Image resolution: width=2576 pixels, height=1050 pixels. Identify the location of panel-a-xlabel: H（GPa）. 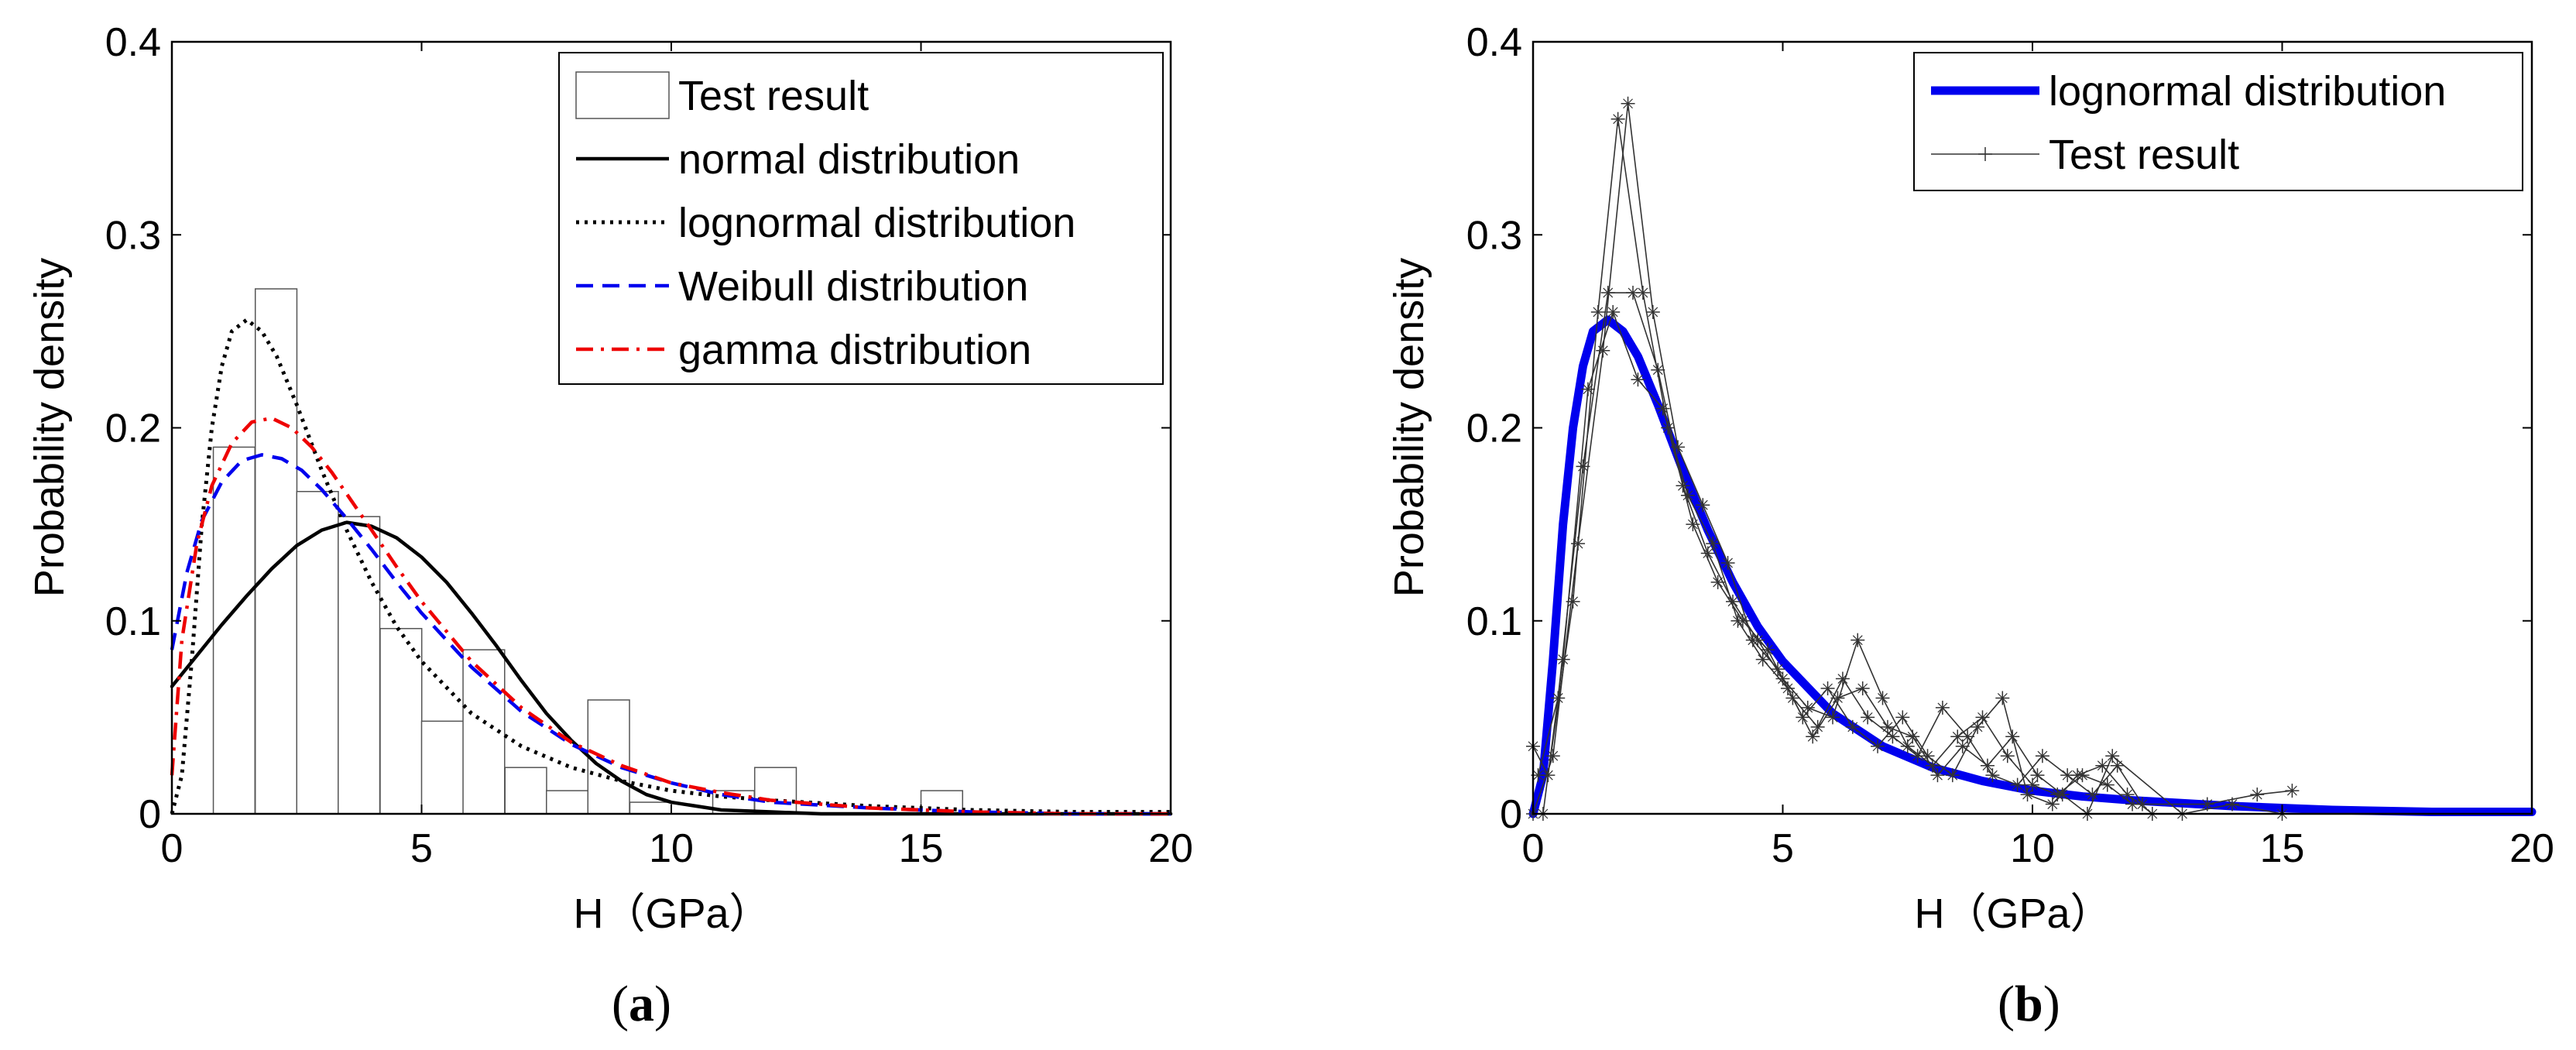
(671, 913).